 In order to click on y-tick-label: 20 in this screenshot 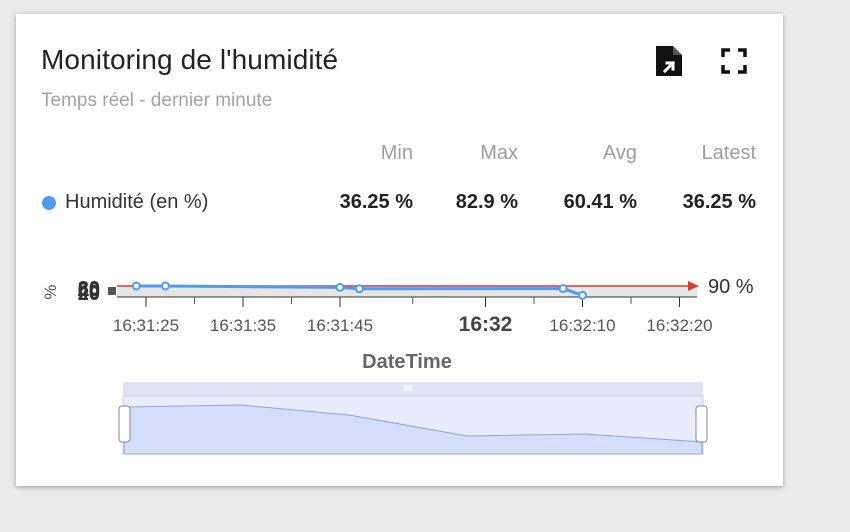, I will do `click(89, 294)`.